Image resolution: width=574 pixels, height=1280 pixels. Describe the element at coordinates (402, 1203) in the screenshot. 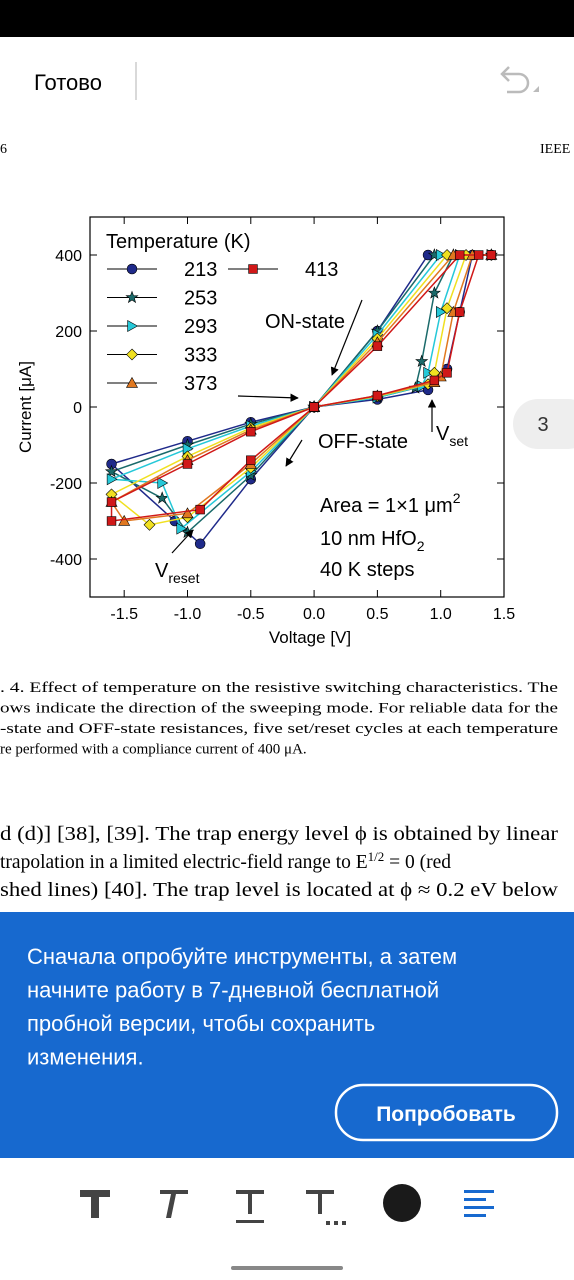

I see `color-icon` at that location.